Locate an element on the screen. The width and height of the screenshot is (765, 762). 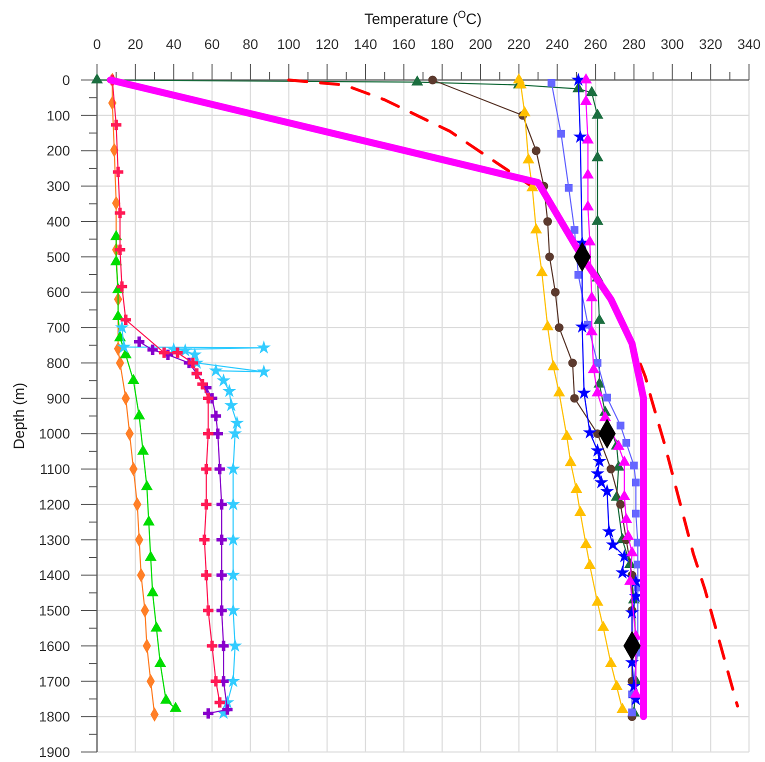
y-tick-label: 1100 is located at coordinates (55, 469).